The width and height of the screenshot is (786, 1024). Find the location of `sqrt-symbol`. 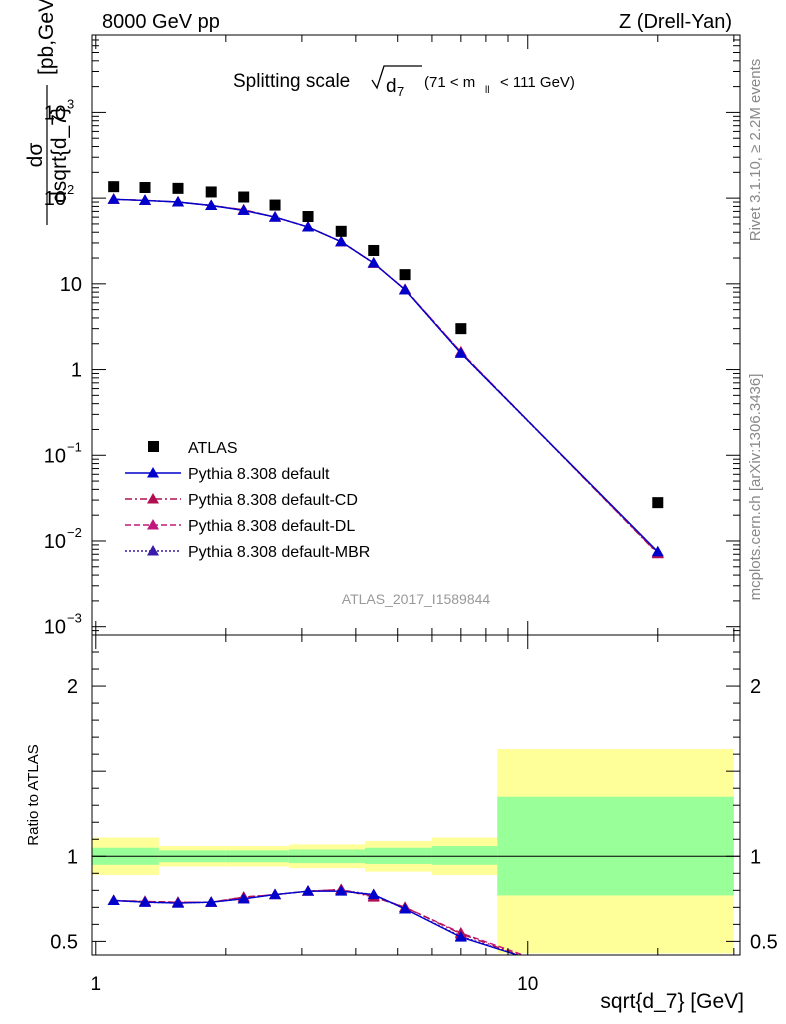

sqrt-symbol is located at coordinates (396, 77).